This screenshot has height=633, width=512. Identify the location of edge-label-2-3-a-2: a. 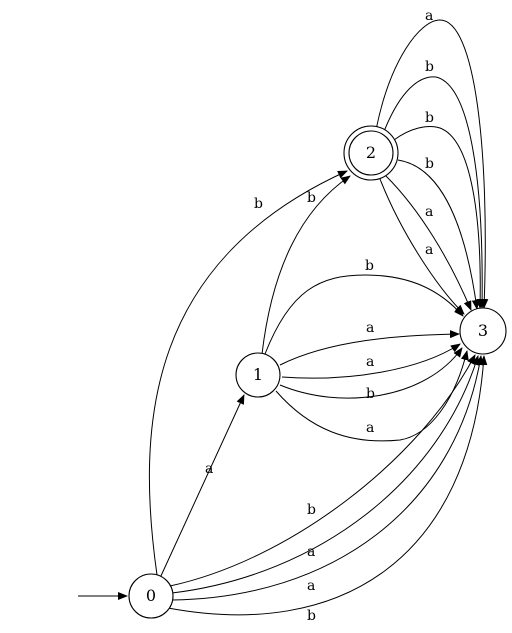
(429, 212).